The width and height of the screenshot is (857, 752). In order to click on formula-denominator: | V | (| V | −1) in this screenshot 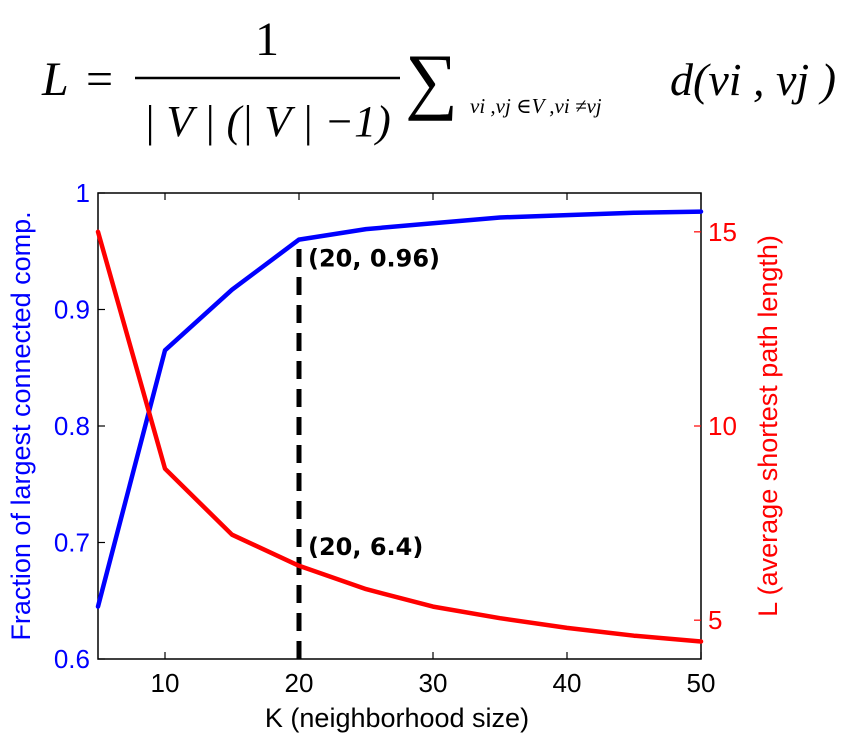, I will do `click(267, 121)`.